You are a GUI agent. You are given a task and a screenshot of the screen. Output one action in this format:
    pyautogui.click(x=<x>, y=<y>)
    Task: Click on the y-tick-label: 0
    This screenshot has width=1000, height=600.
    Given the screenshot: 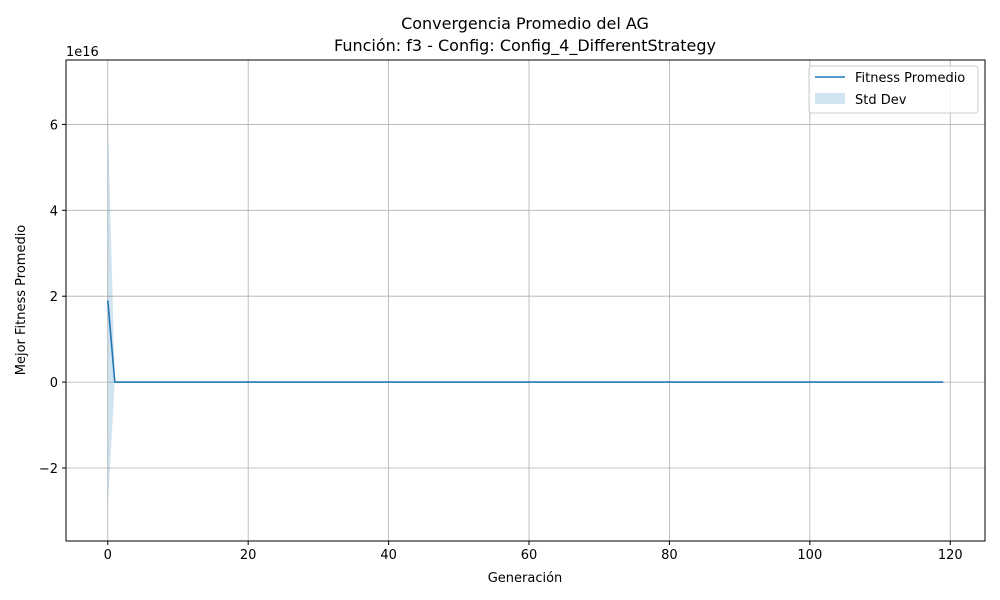 What is the action you would take?
    pyautogui.click(x=54, y=383)
    